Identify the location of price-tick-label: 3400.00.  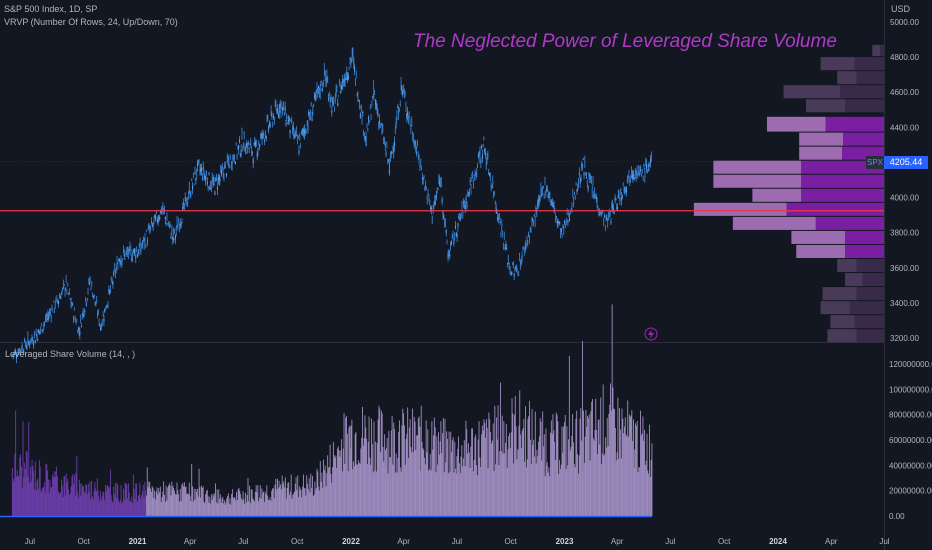
(904, 303).